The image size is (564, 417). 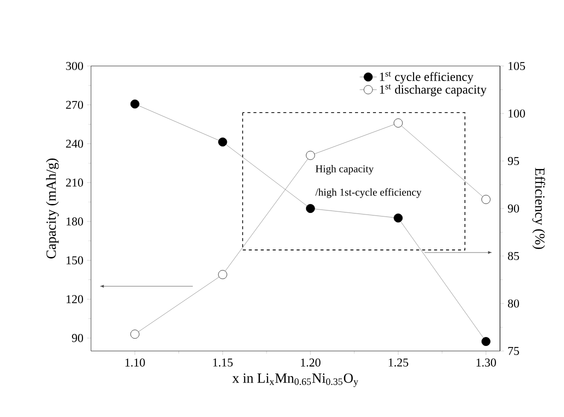 What do you see at coordinates (75, 66) in the screenshot?
I see `y-tick-label: 300` at bounding box center [75, 66].